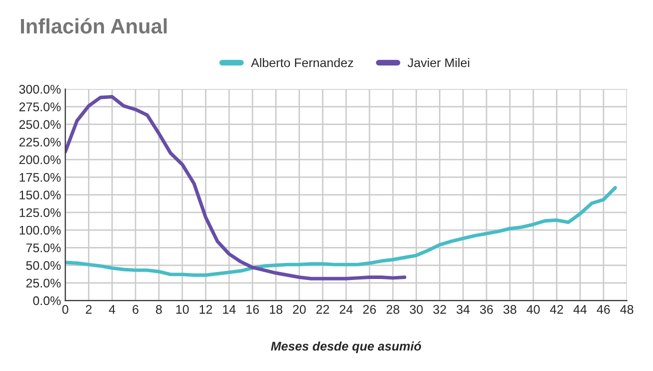 The image size is (653, 371). What do you see at coordinates (346, 347) in the screenshot?
I see `x-axis-title: Meses desde que asumió` at bounding box center [346, 347].